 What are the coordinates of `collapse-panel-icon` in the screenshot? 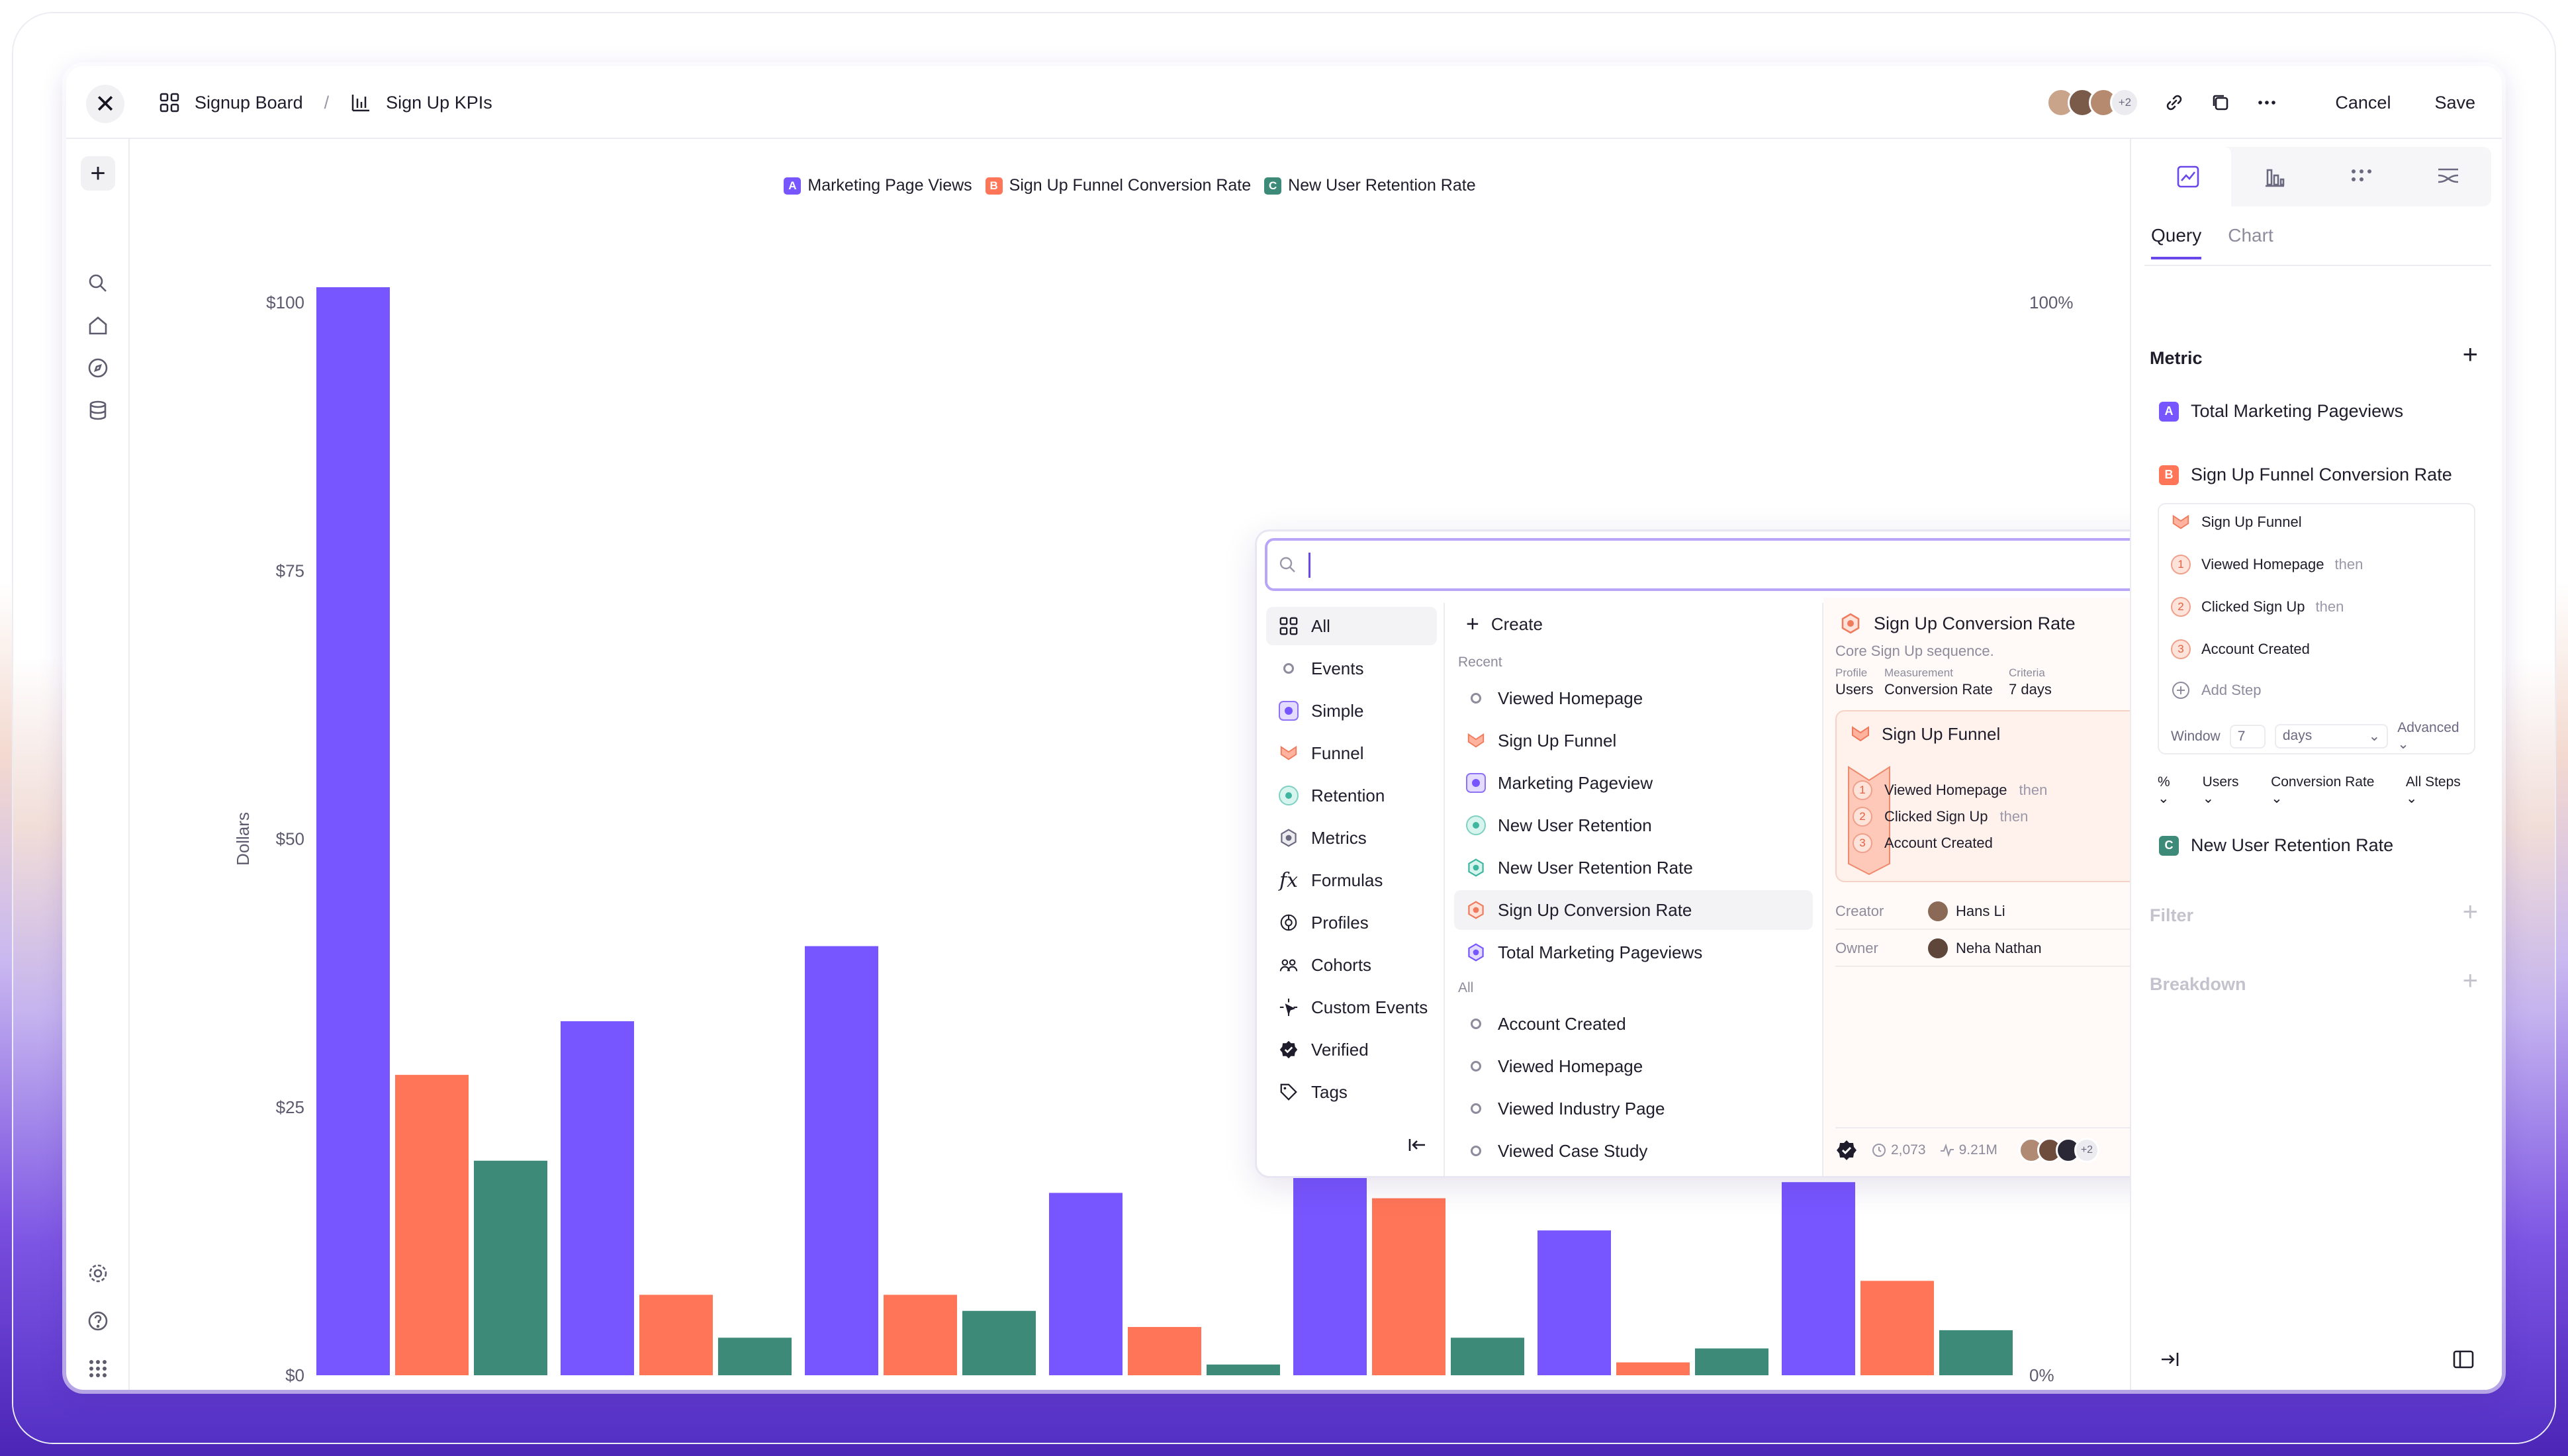 It's located at (2169, 1359).